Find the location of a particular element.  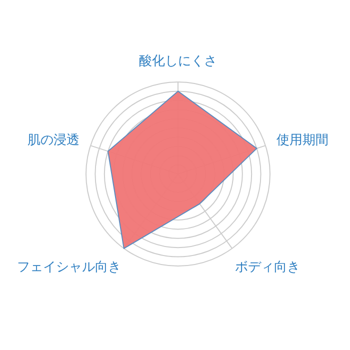

spoke-label: 使用期間 is located at coordinates (302, 140).